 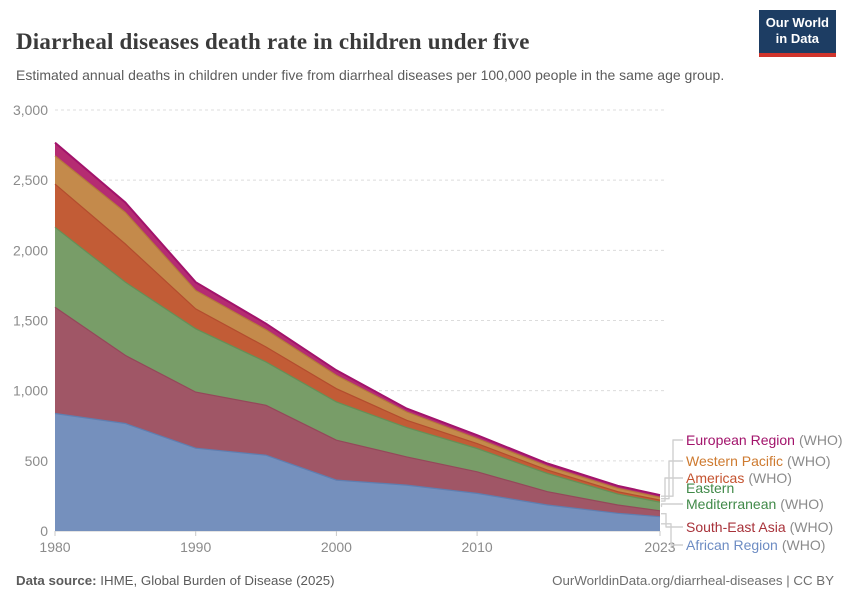 What do you see at coordinates (734, 461) in the screenshot?
I see `legend-label-western-pacific: Western Pacific` at bounding box center [734, 461].